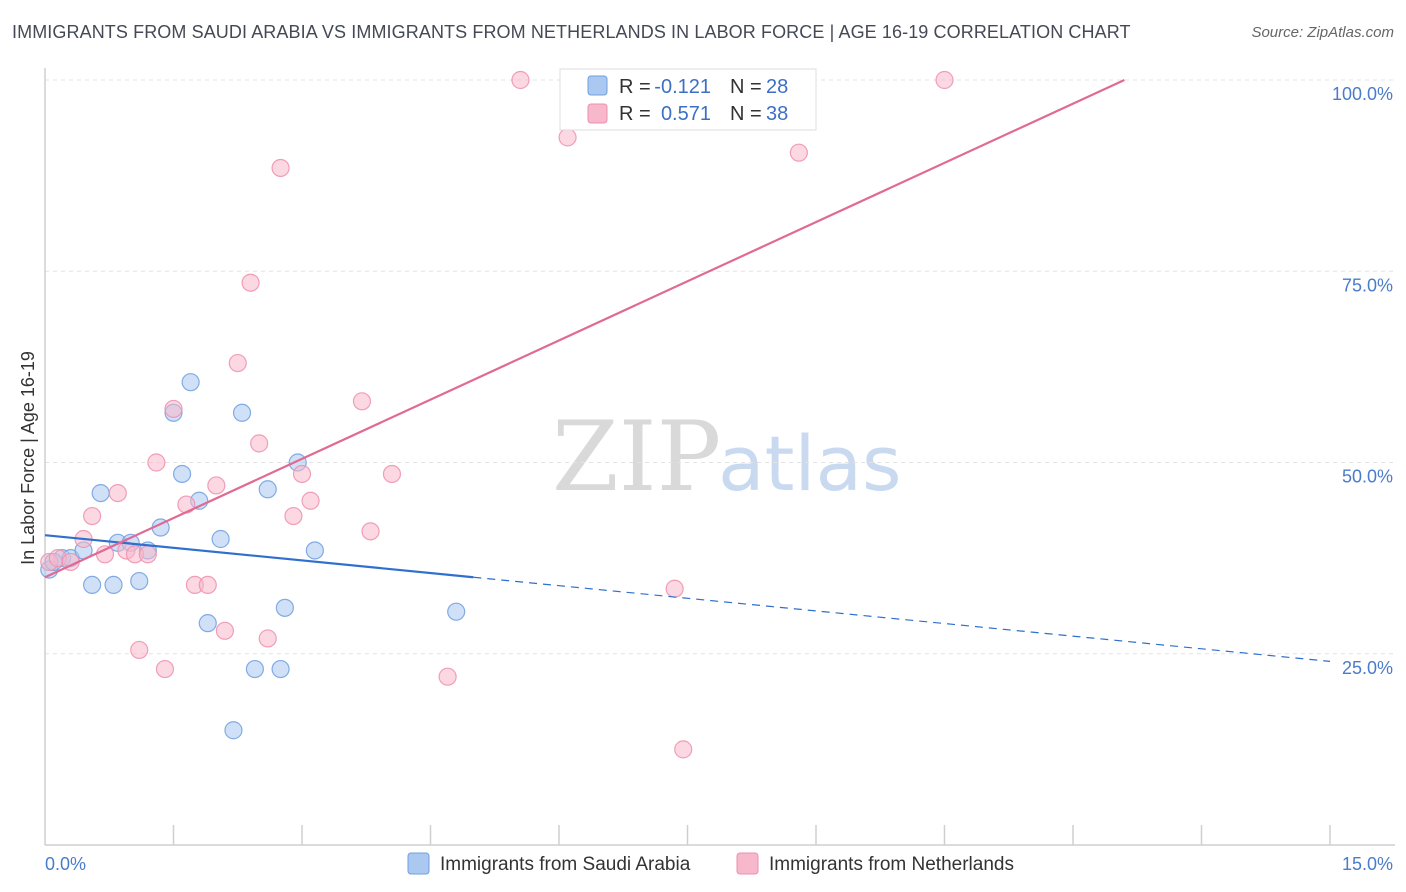  I want to click on legend-r-value-netherlands: 0.571, so click(686, 114).